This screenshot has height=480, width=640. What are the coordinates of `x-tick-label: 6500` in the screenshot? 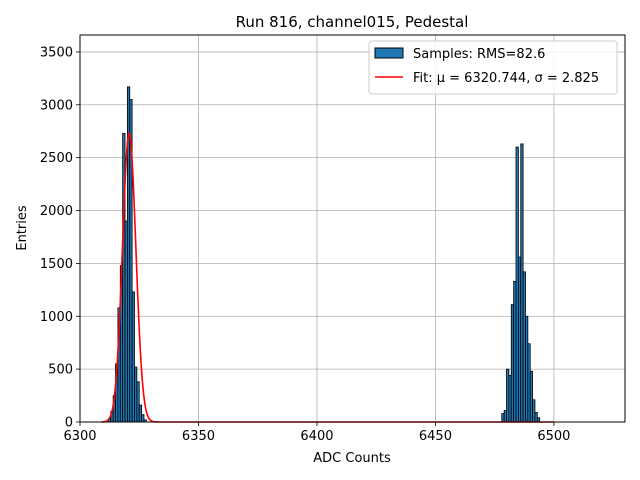 It's located at (553, 436).